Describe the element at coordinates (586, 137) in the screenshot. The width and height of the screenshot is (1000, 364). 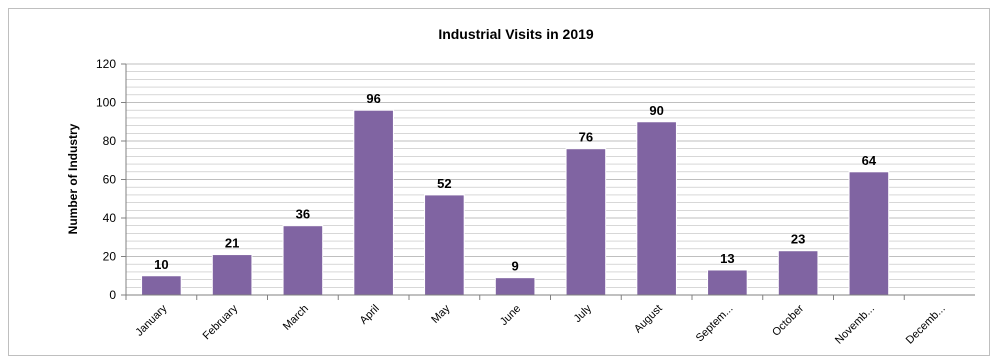
I see `data-label: 76` at that location.